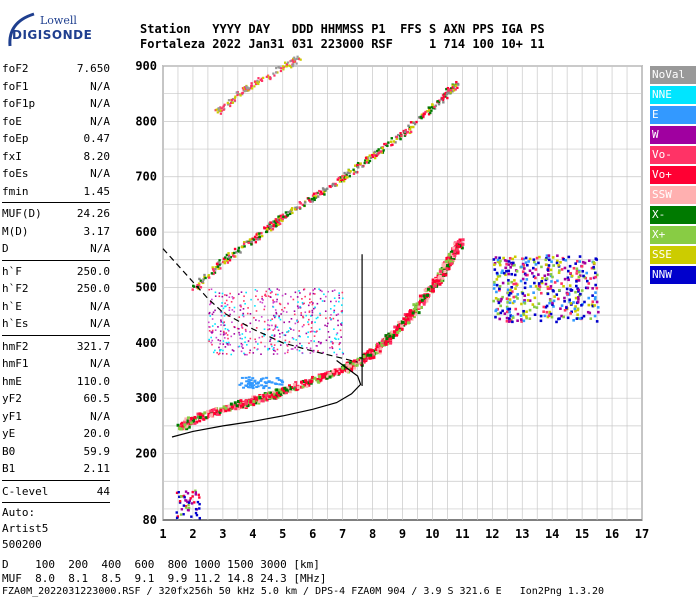 This screenshot has height=600, width=700. What do you see at coordinates (342, 534) in the screenshot?
I see `x-tick-label: 7` at bounding box center [342, 534].